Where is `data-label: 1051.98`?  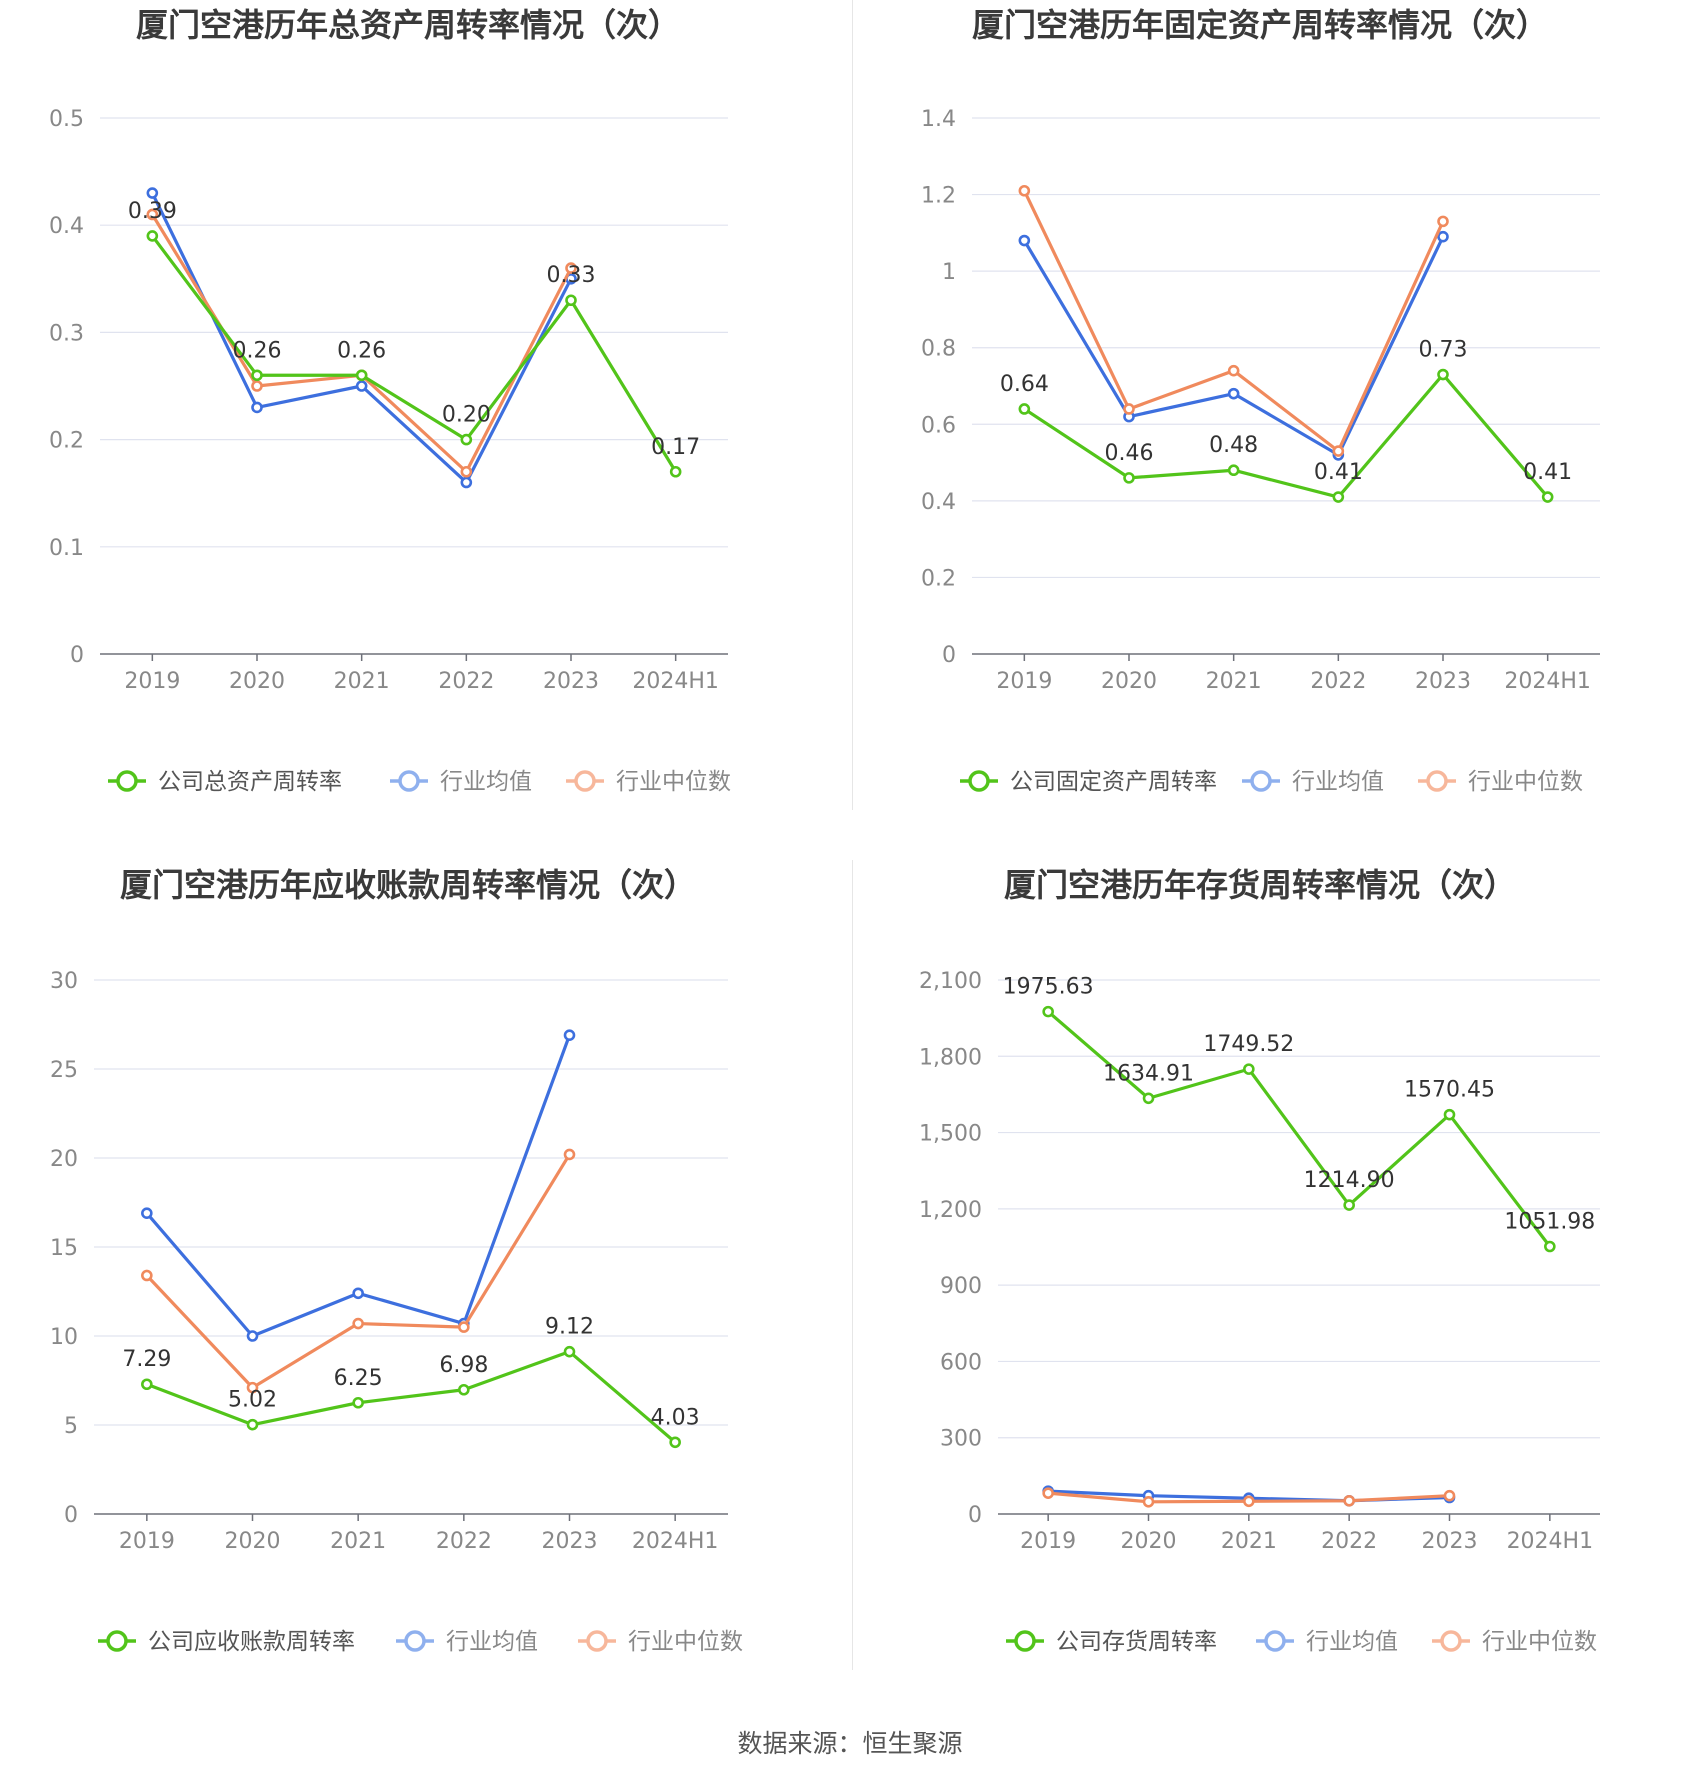
data-label: 1051.98 is located at coordinates (1549, 1221).